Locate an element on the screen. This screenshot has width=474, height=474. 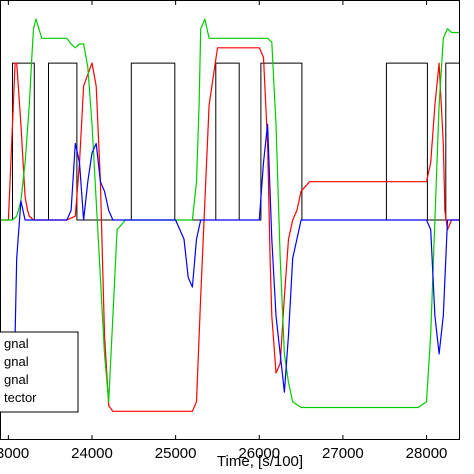
legend-entry-1: gnal is located at coordinates (16, 343).